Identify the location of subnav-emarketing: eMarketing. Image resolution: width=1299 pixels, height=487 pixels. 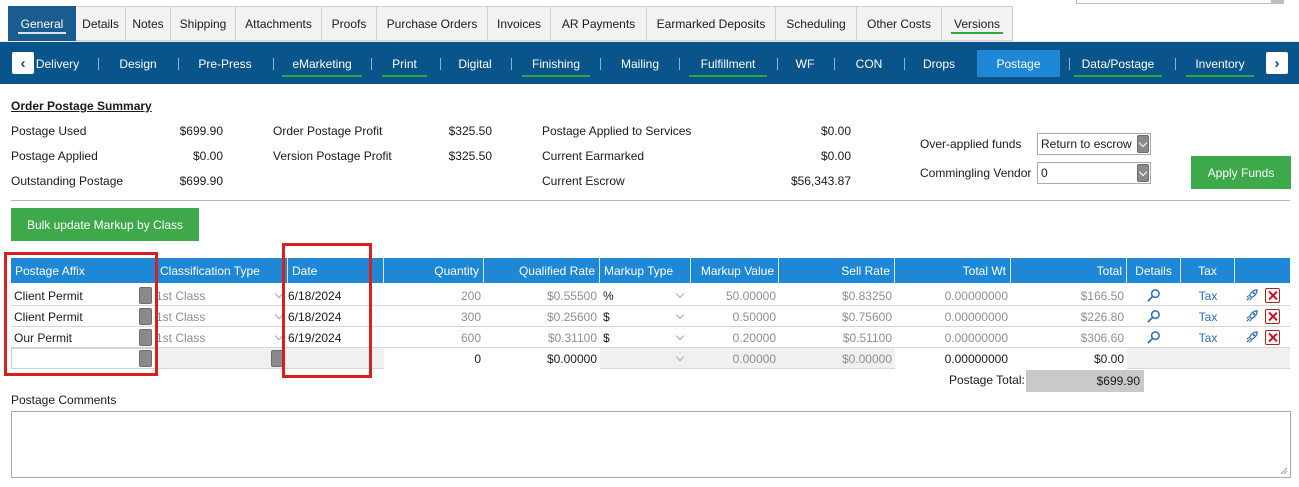
(322, 63).